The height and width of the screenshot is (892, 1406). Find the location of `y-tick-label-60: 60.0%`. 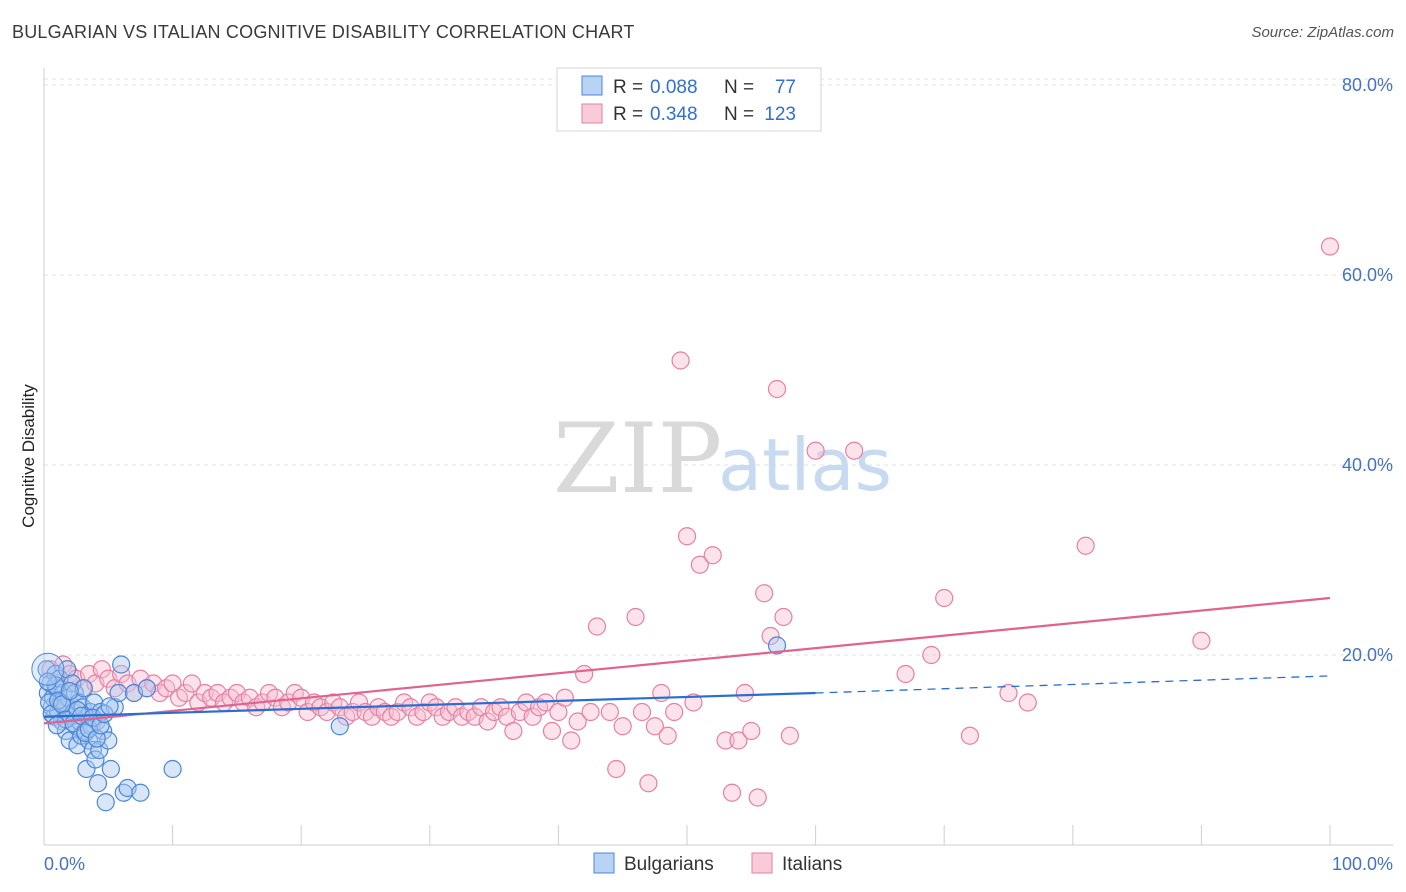

y-tick-label-60: 60.0% is located at coordinates (1367, 275).